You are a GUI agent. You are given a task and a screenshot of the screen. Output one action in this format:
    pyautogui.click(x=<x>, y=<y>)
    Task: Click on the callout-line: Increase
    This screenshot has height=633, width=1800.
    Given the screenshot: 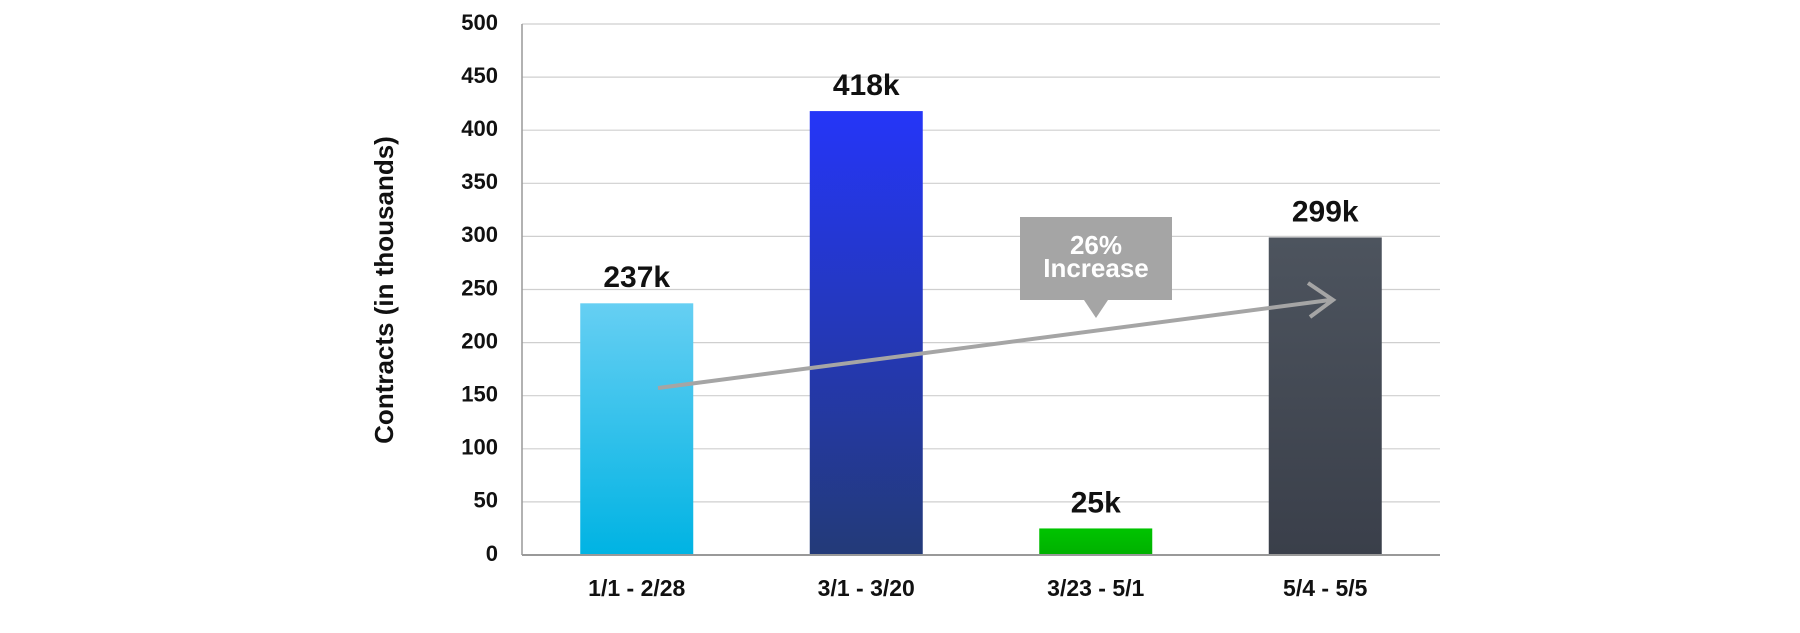 What is the action you would take?
    pyautogui.click(x=1096, y=268)
    